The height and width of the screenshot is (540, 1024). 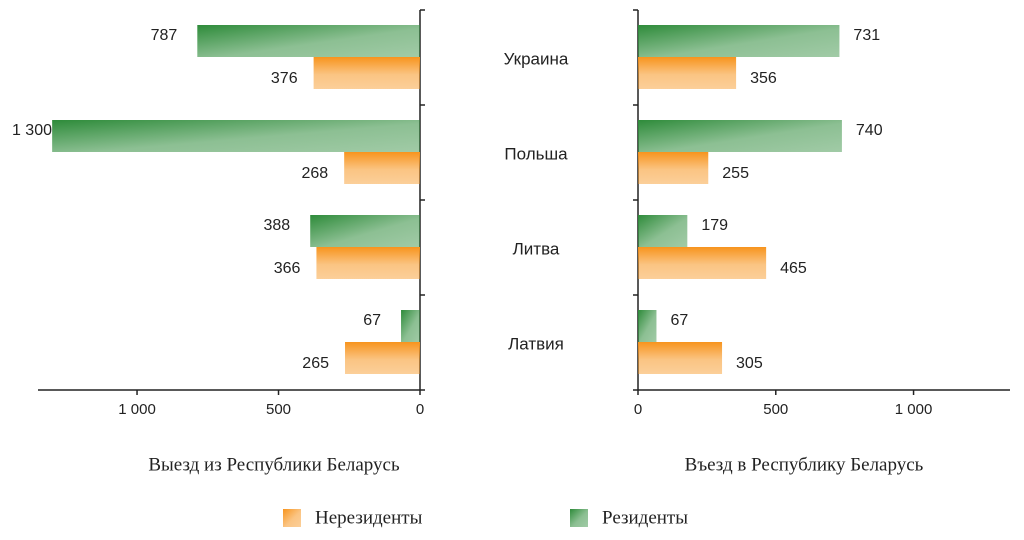 I want to click on value-label: 255, so click(x=735, y=173).